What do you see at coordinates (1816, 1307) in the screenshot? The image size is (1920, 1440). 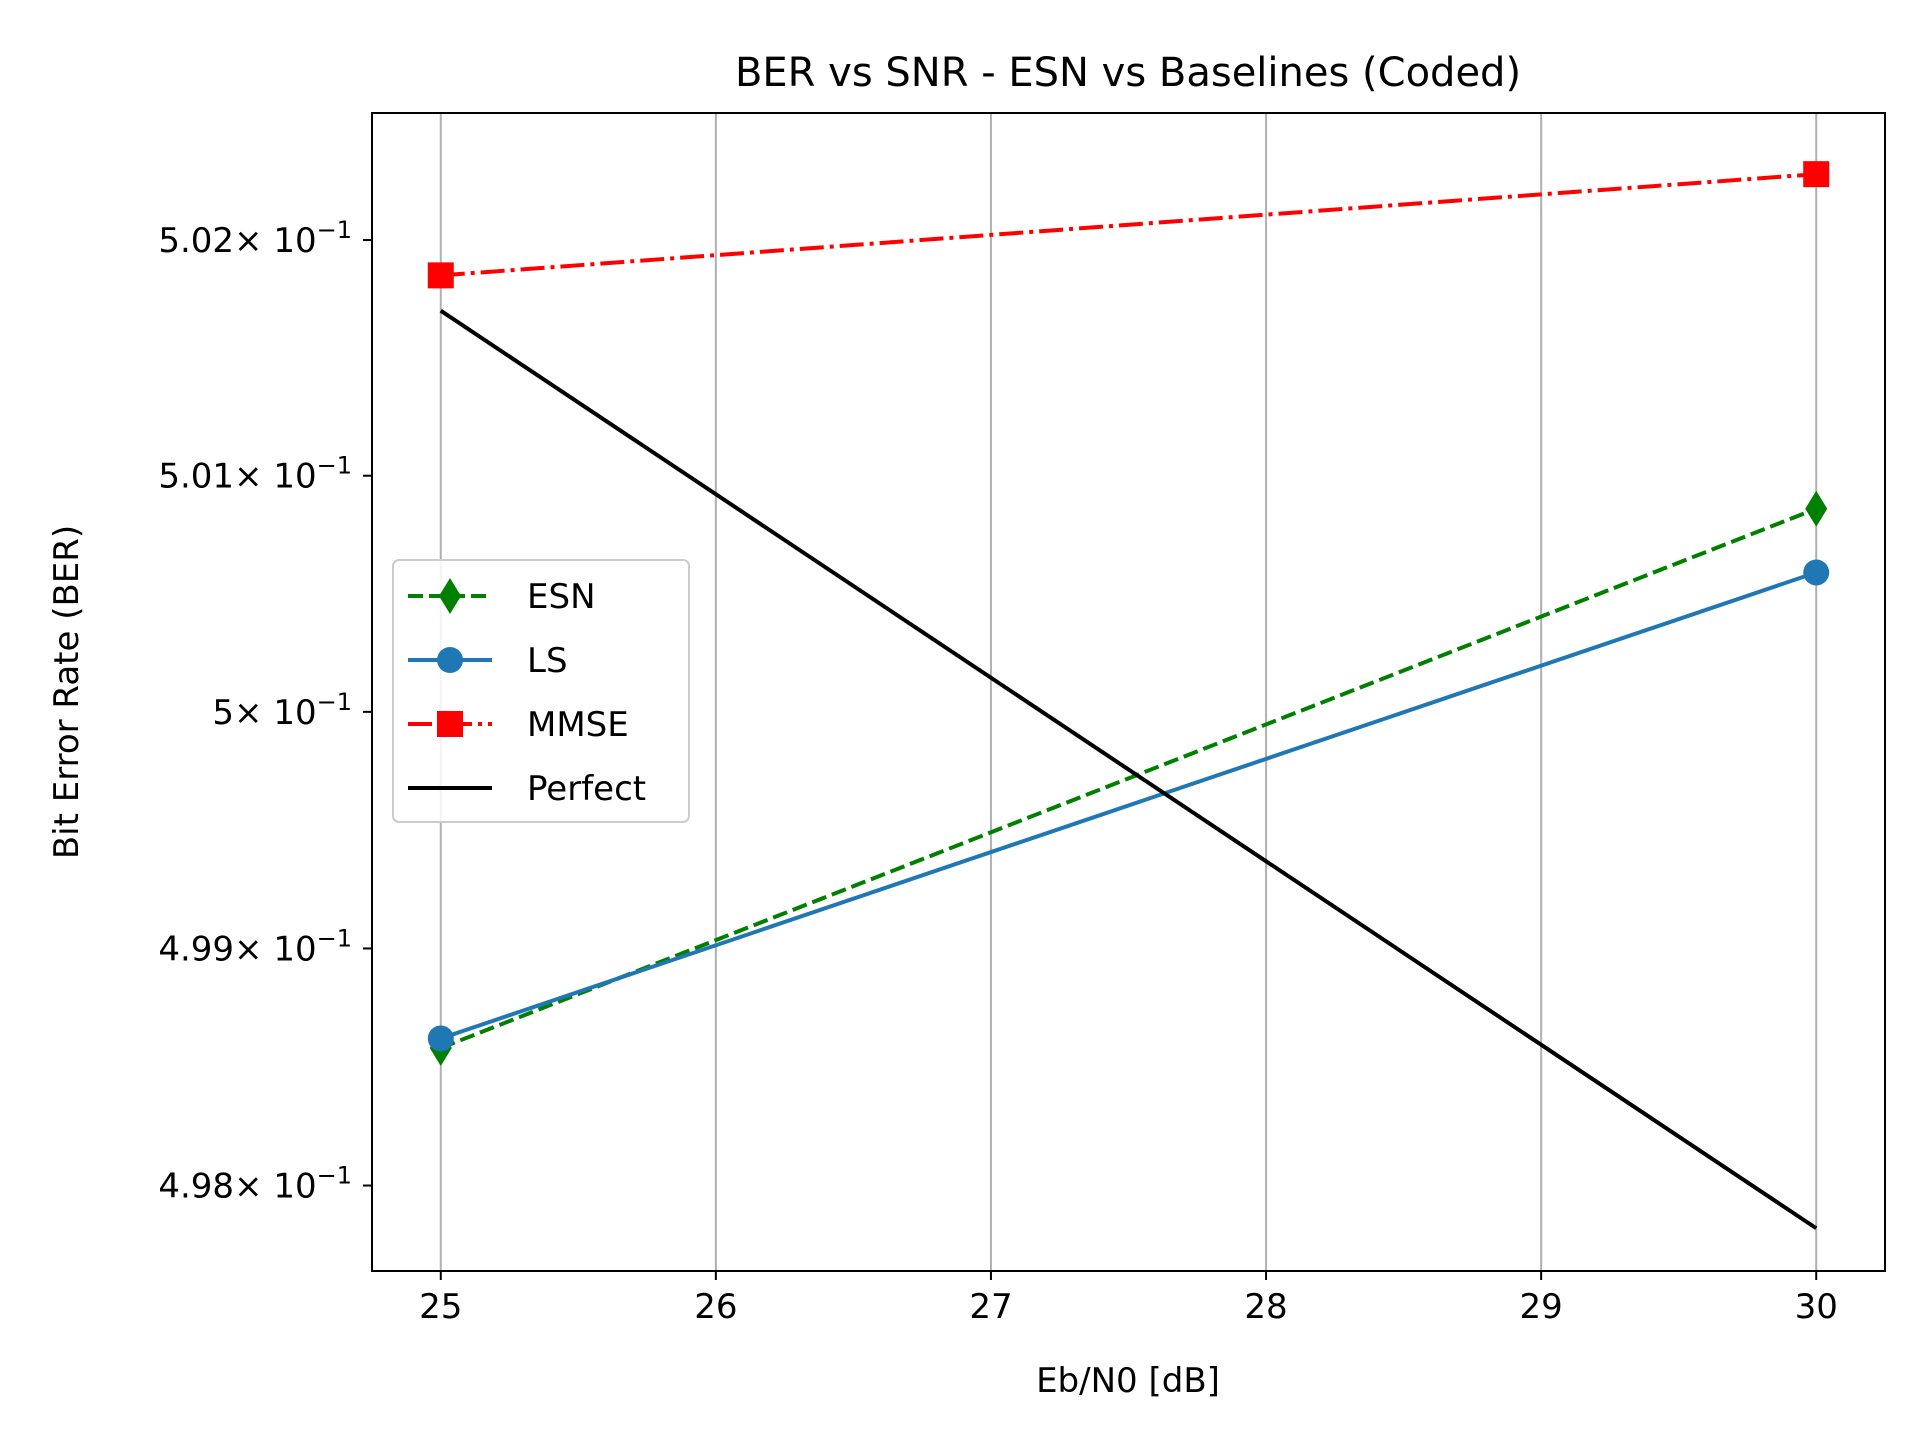 I see `x-tick-label: 30` at bounding box center [1816, 1307].